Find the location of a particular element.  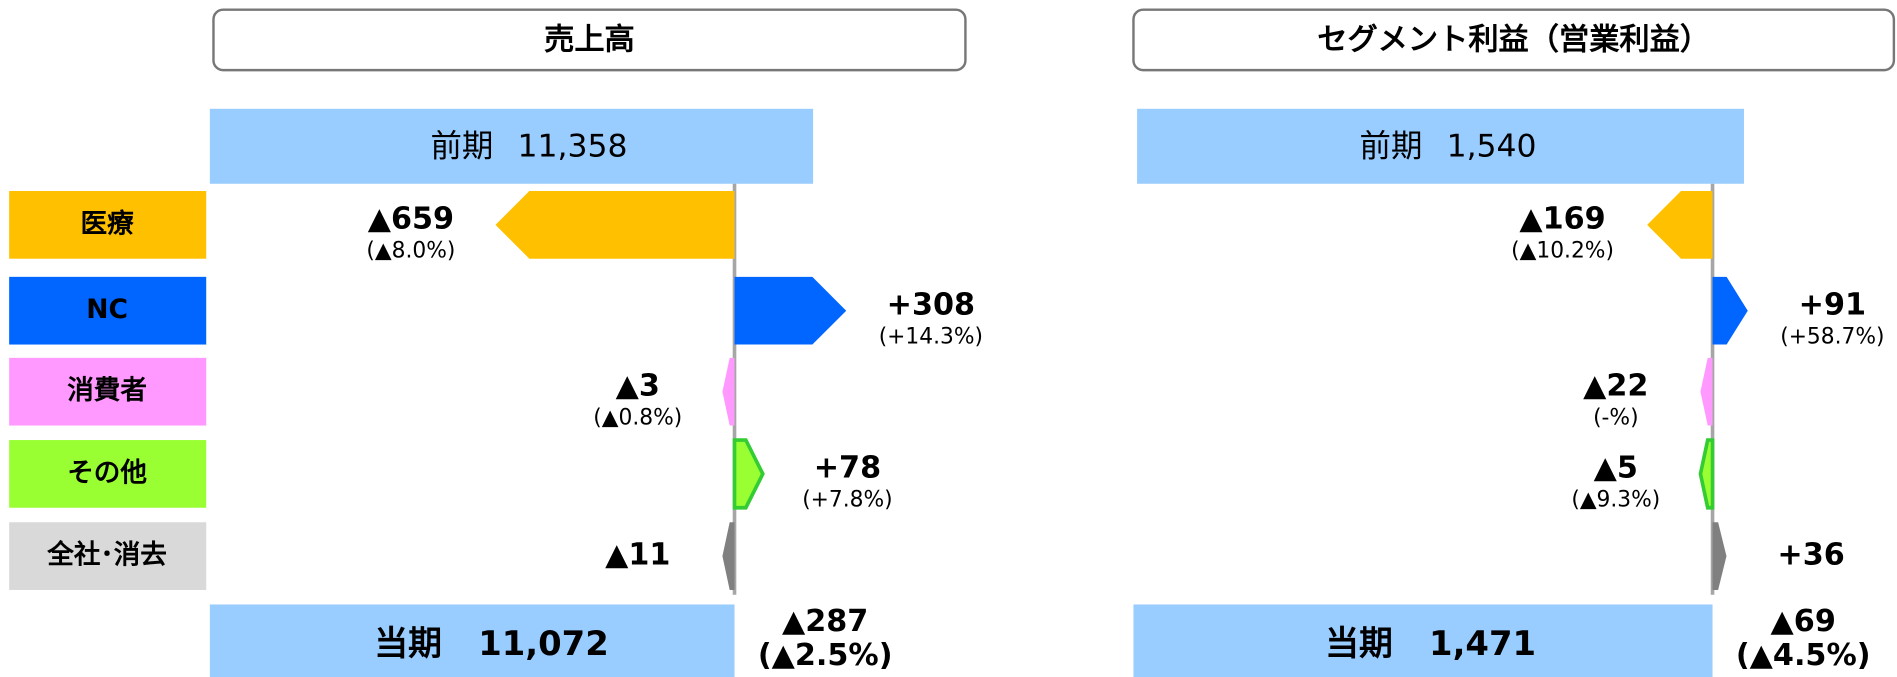

pct-label: (▲9.3%) is located at coordinates (1615, 499).